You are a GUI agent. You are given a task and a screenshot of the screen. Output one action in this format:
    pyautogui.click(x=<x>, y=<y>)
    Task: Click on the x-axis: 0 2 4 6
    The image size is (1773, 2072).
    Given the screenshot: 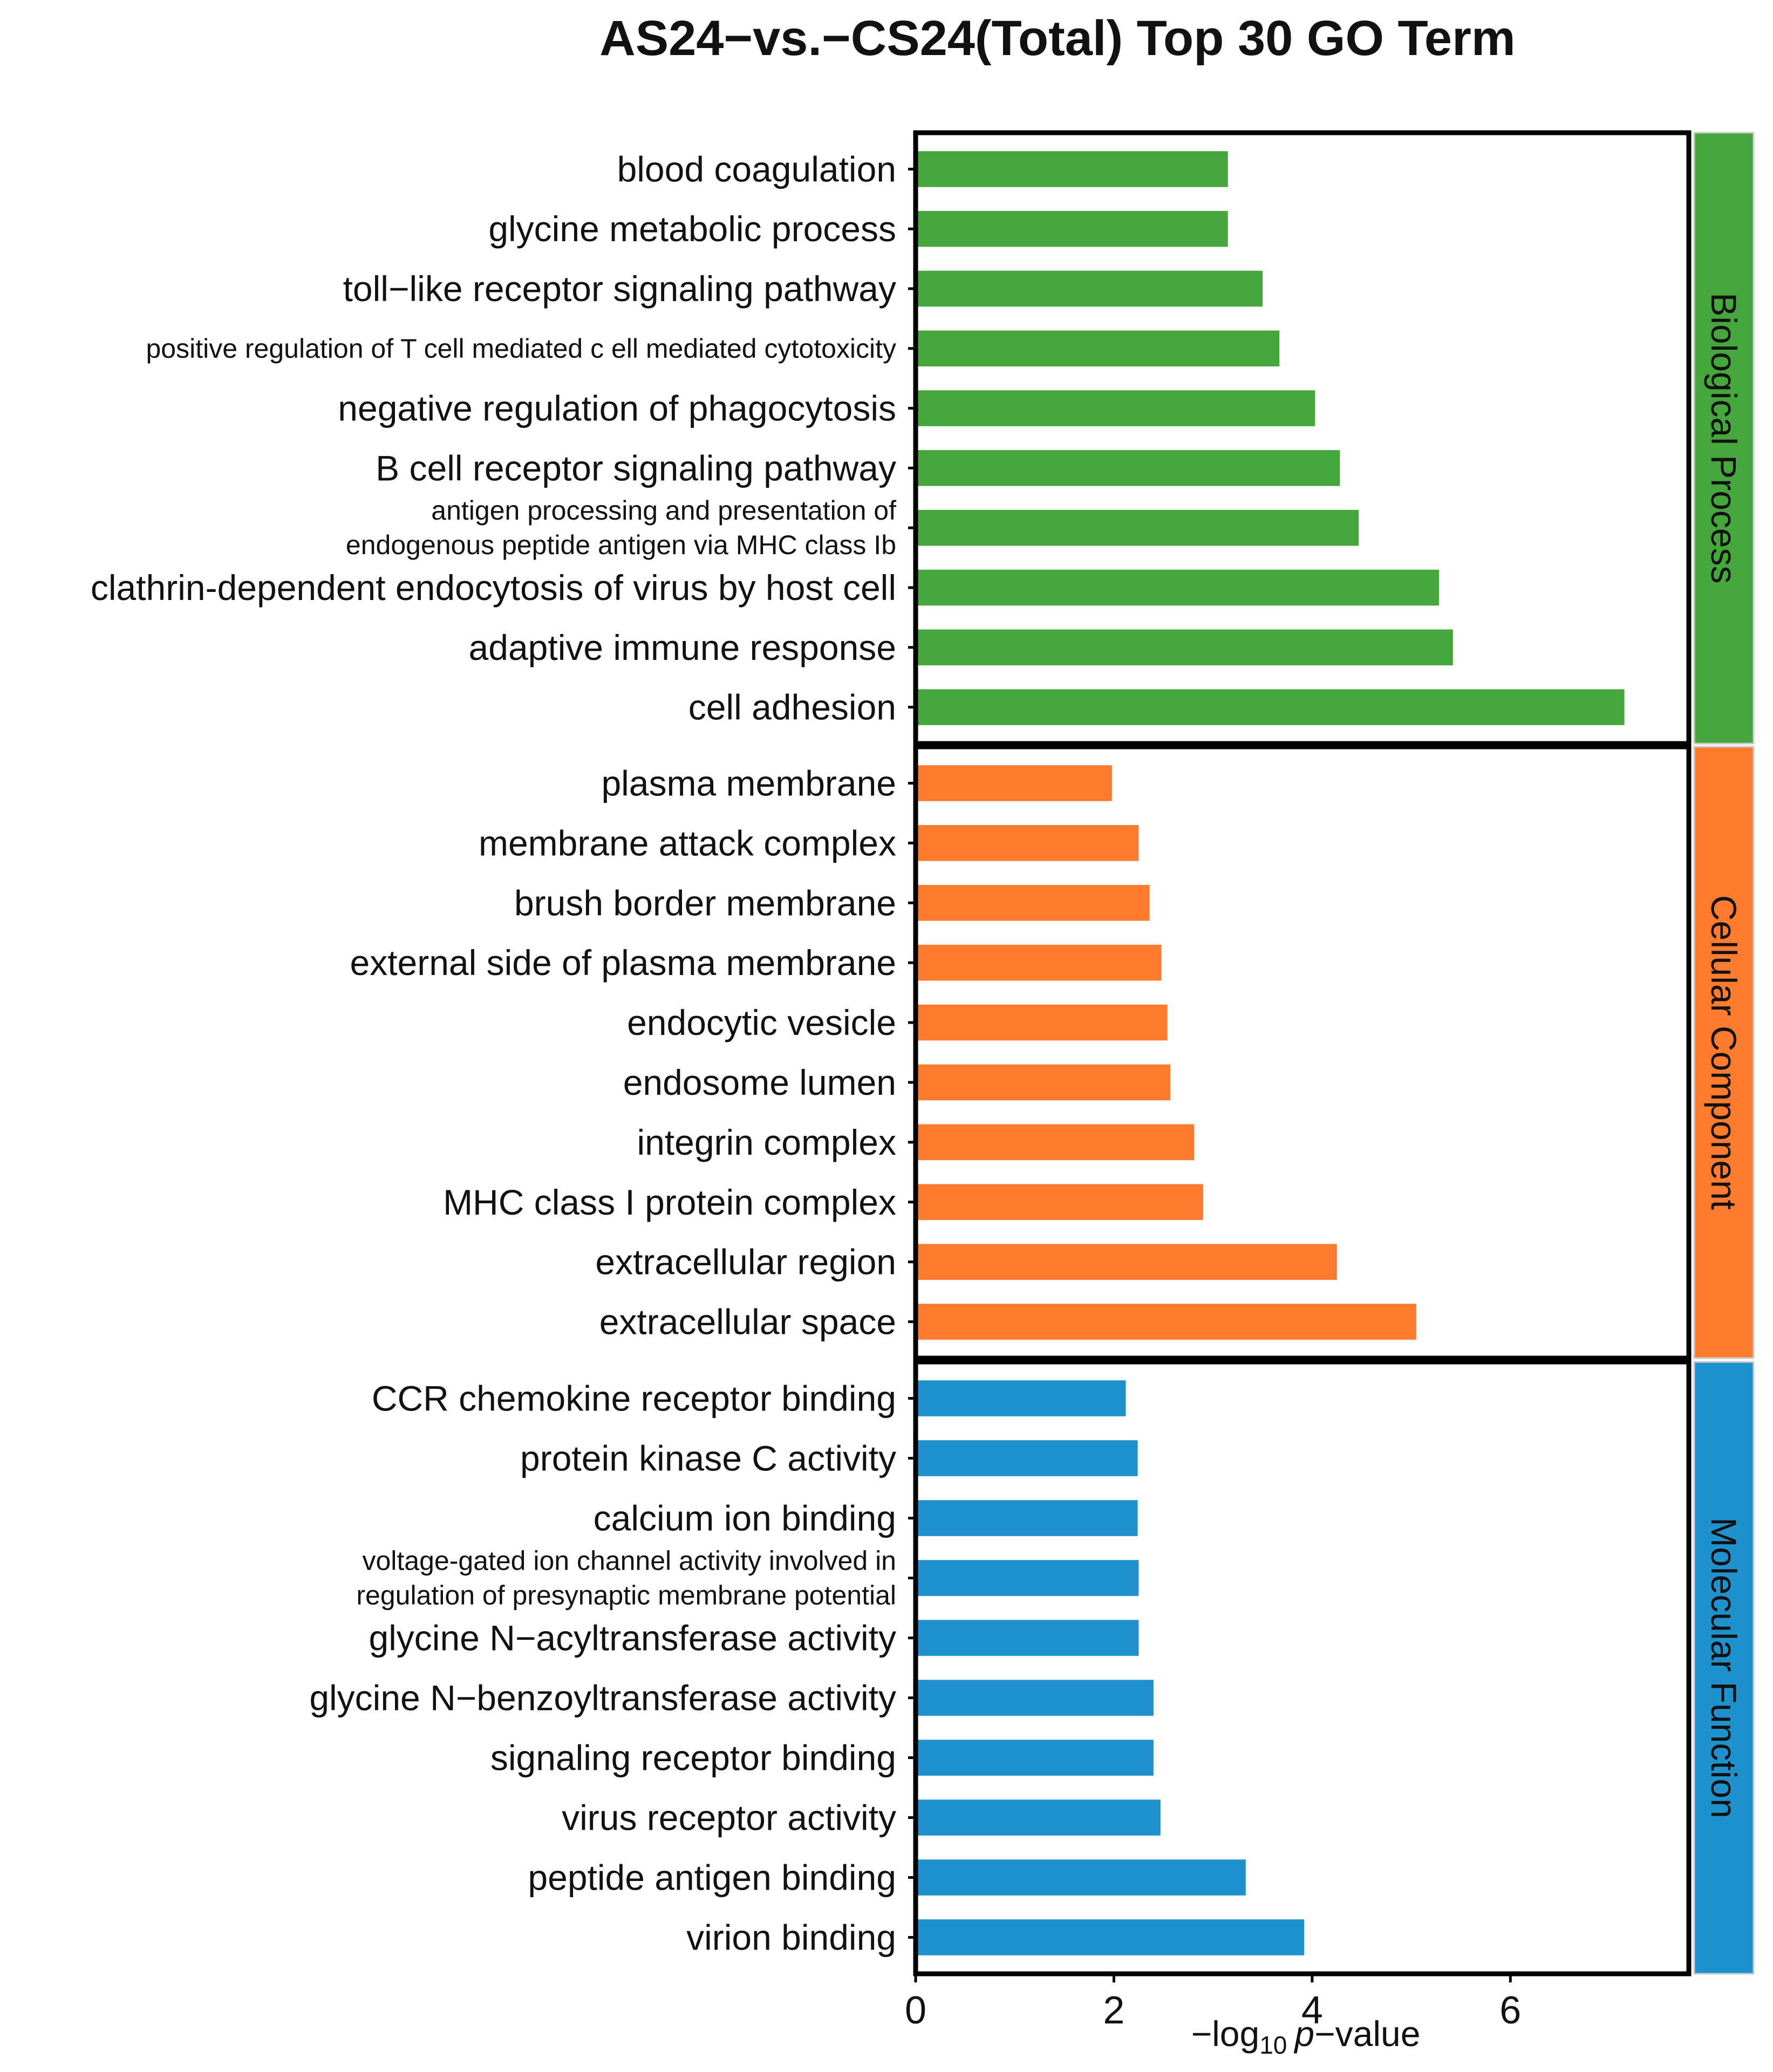 What is the action you would take?
    pyautogui.click(x=1213, y=2003)
    